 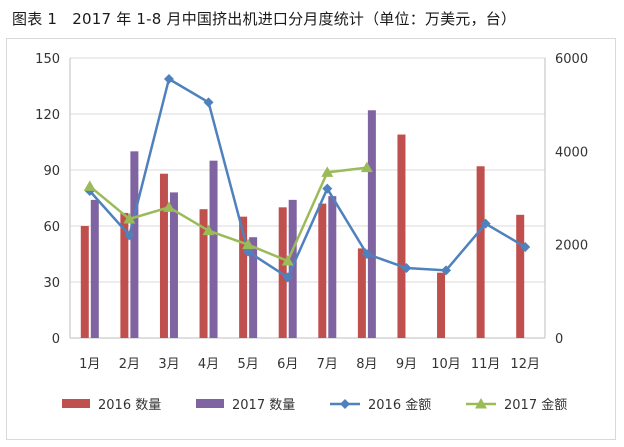 What do you see at coordinates (287, 364) in the screenshot?
I see `x-tick-label: 6月` at bounding box center [287, 364].